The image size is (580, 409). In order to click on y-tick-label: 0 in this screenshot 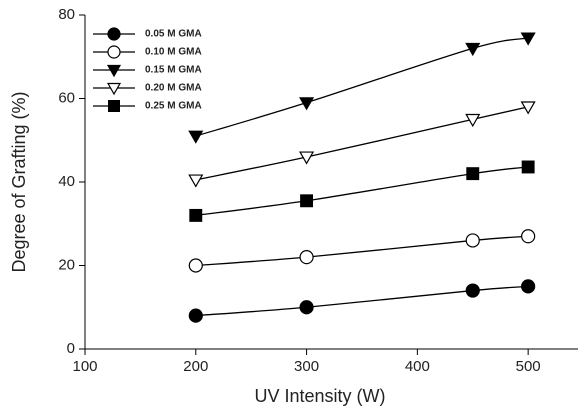, I will do `click(71, 348)`.